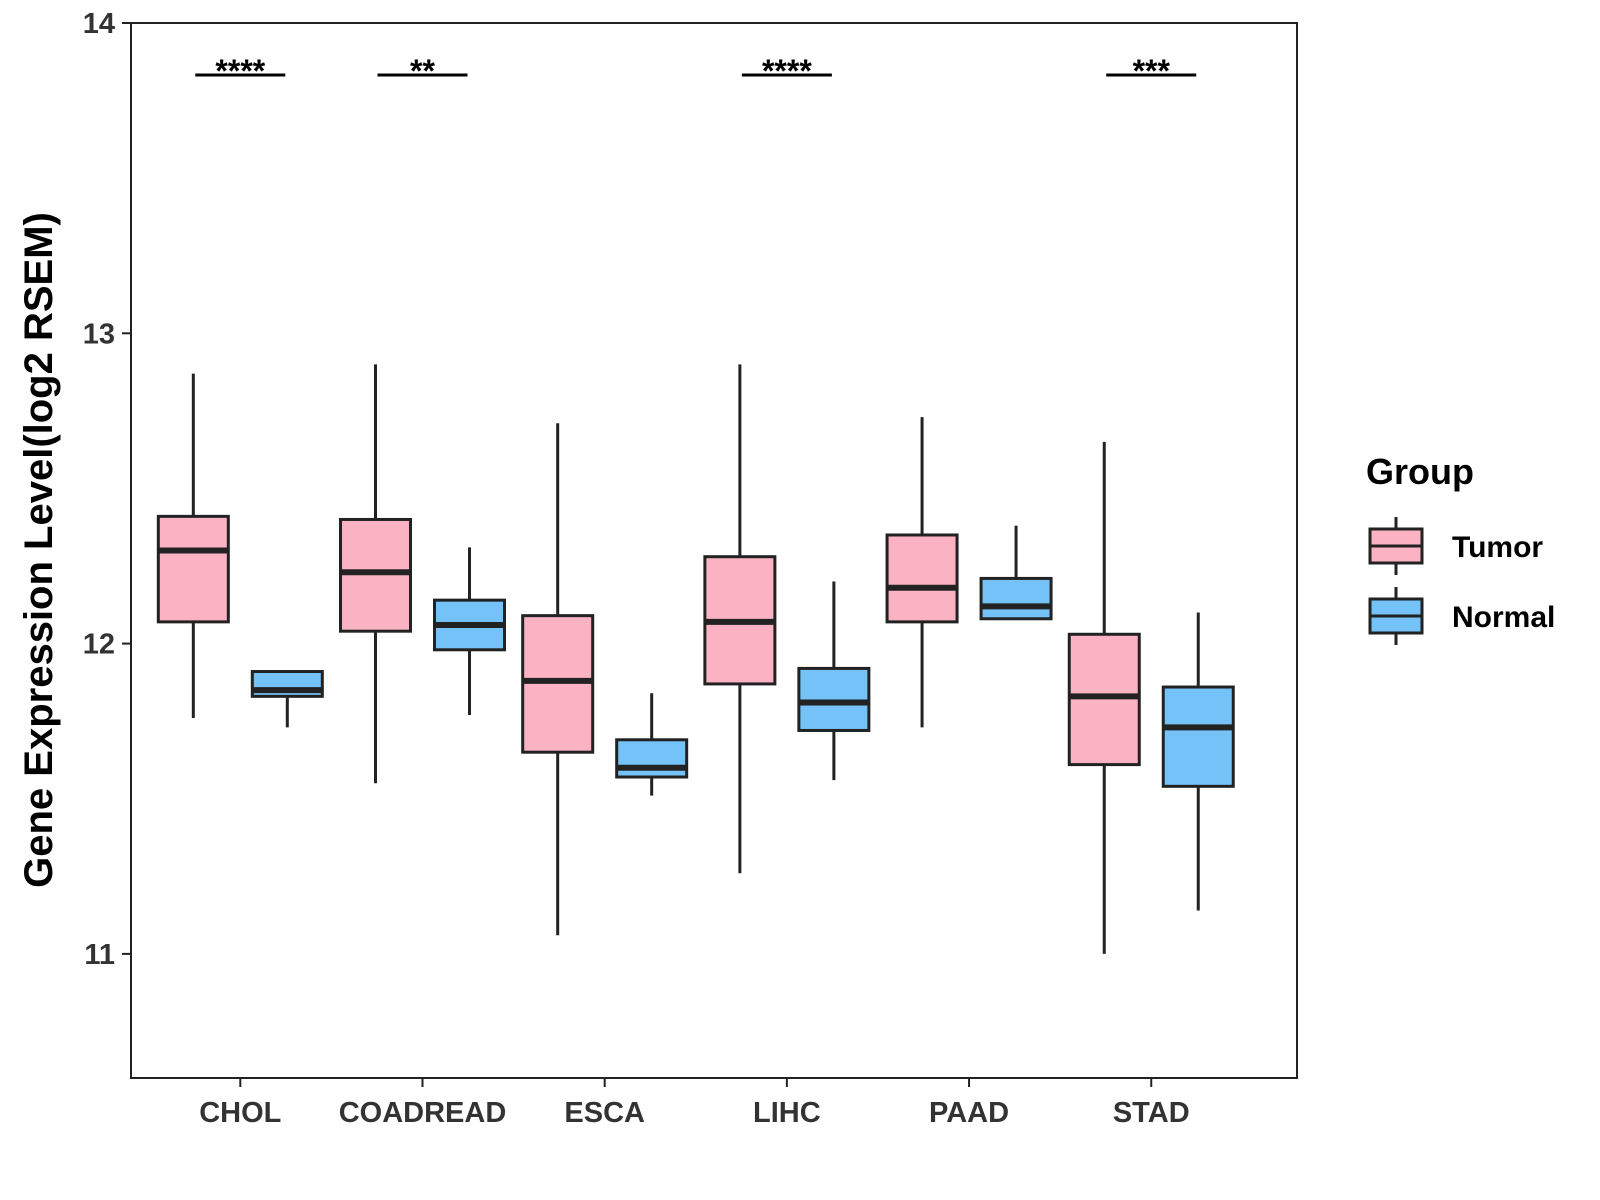 This screenshot has height=1200, width=1600. What do you see at coordinates (39, 550) in the screenshot?
I see `y-axis-label: Gene Expression Level(log2 RSEM)` at bounding box center [39, 550].